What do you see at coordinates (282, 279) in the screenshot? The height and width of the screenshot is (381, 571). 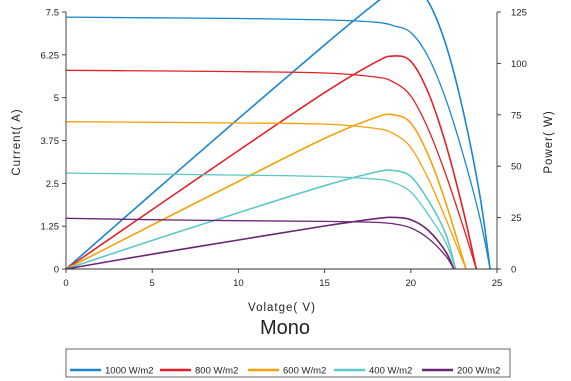 I see `x-ticks: 0 5 10 15 20 25` at bounding box center [282, 279].